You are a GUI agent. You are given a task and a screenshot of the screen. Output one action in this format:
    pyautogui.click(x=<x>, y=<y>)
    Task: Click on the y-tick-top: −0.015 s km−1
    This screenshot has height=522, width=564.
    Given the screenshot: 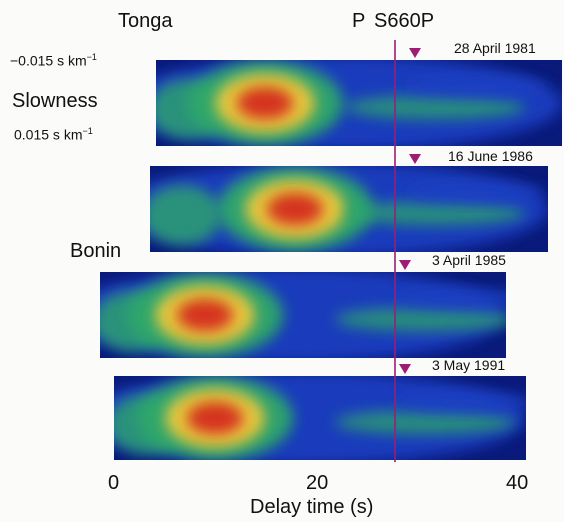 What is the action you would take?
    pyautogui.click(x=53, y=60)
    